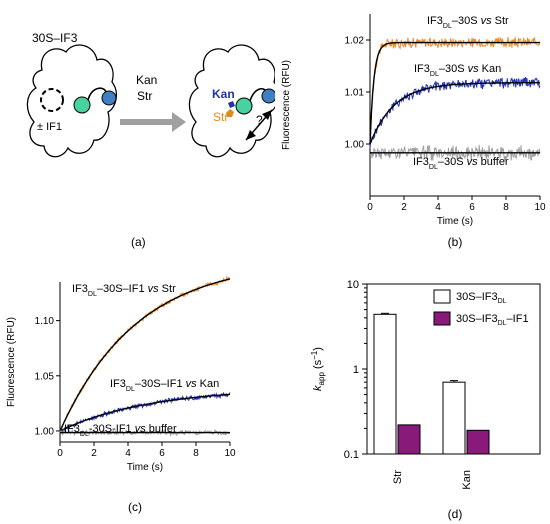 This screenshot has width=550, height=524. What do you see at coordinates (268, 96) in the screenshot?
I see `if3-ntd-blue-bound` at bounding box center [268, 96].